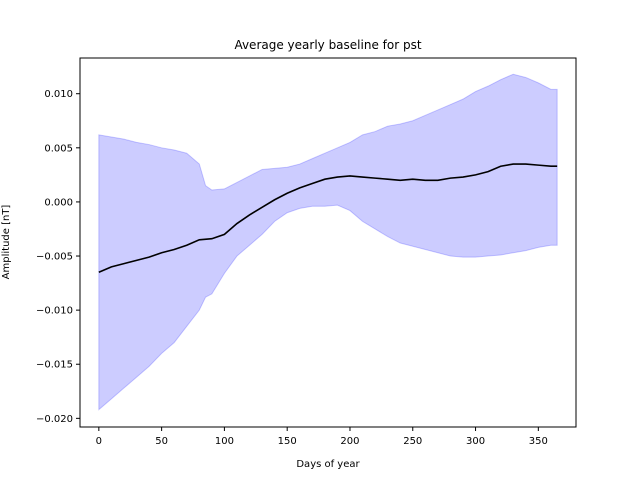 The image size is (640, 480). I want to click on x-tick-label: 200, so click(349, 441).